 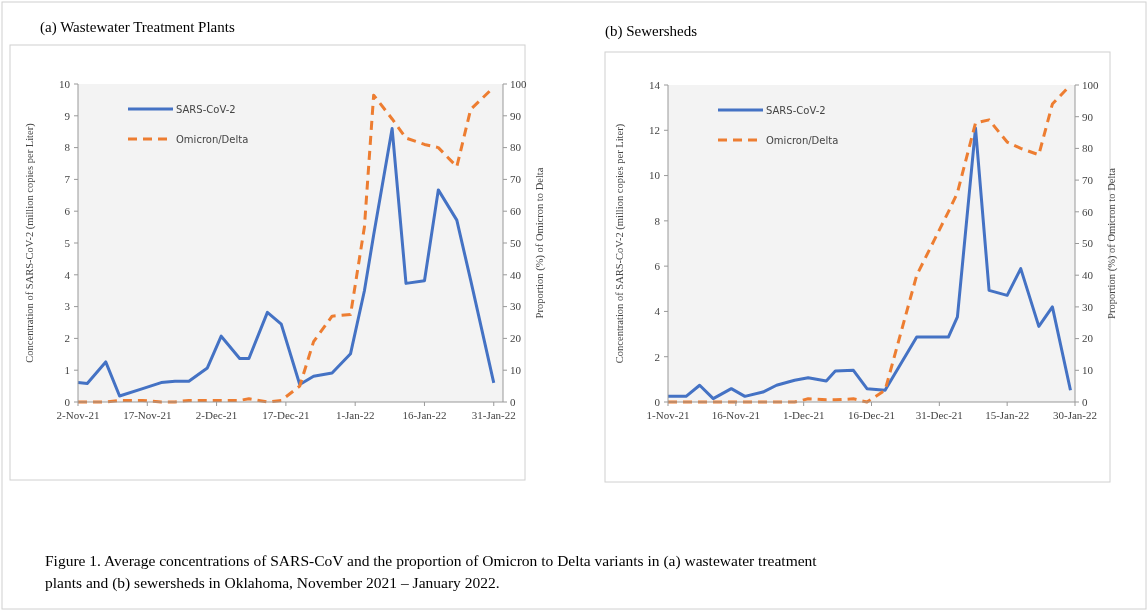 I want to click on x-tick-label: 16-Nov-21, so click(x=735, y=415).